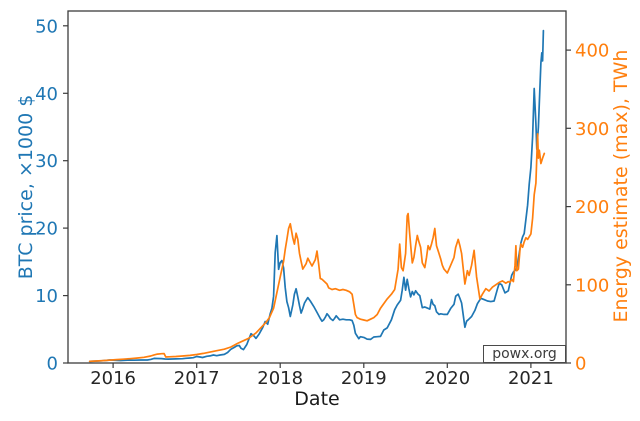 The width and height of the screenshot is (640, 421). Describe the element at coordinates (113, 378) in the screenshot. I see `x-tick-label: 2016` at that location.